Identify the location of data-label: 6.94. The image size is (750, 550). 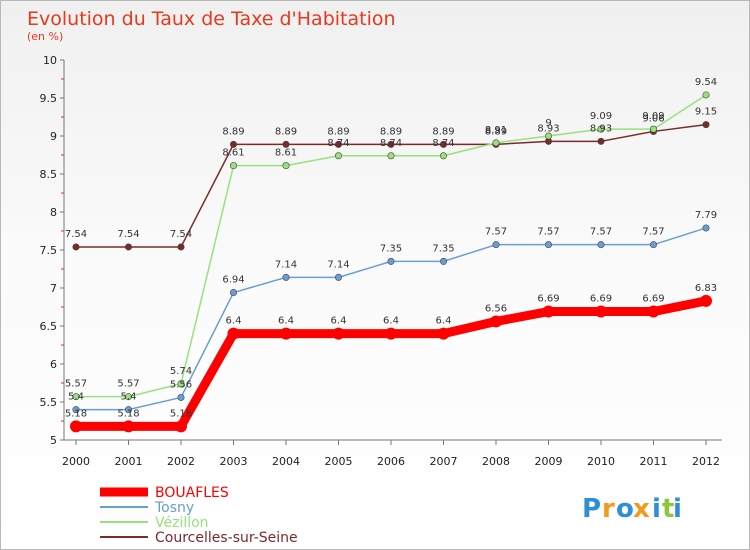
(233, 280).